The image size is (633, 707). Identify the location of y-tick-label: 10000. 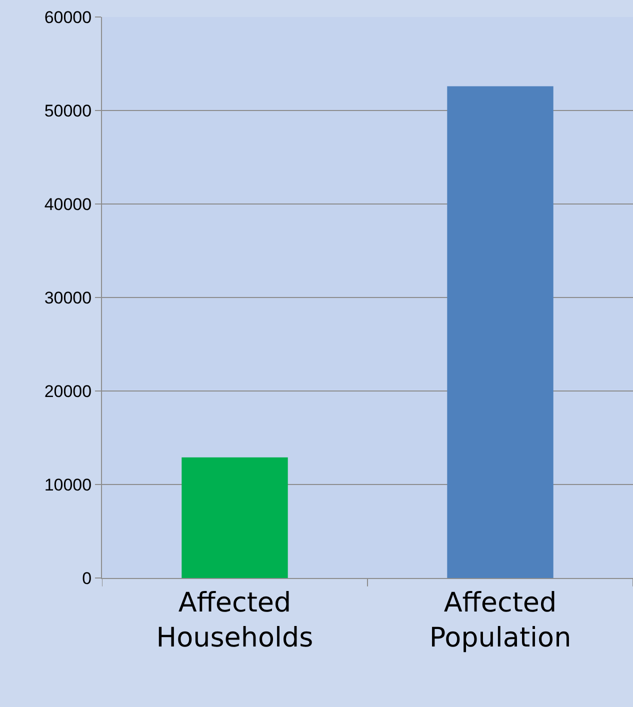
(68, 484).